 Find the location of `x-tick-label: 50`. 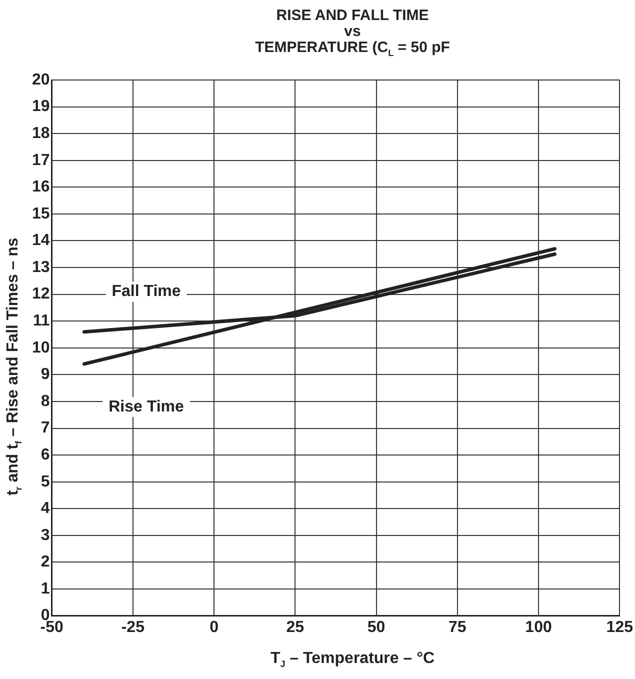

x-tick-label: 50 is located at coordinates (376, 627).